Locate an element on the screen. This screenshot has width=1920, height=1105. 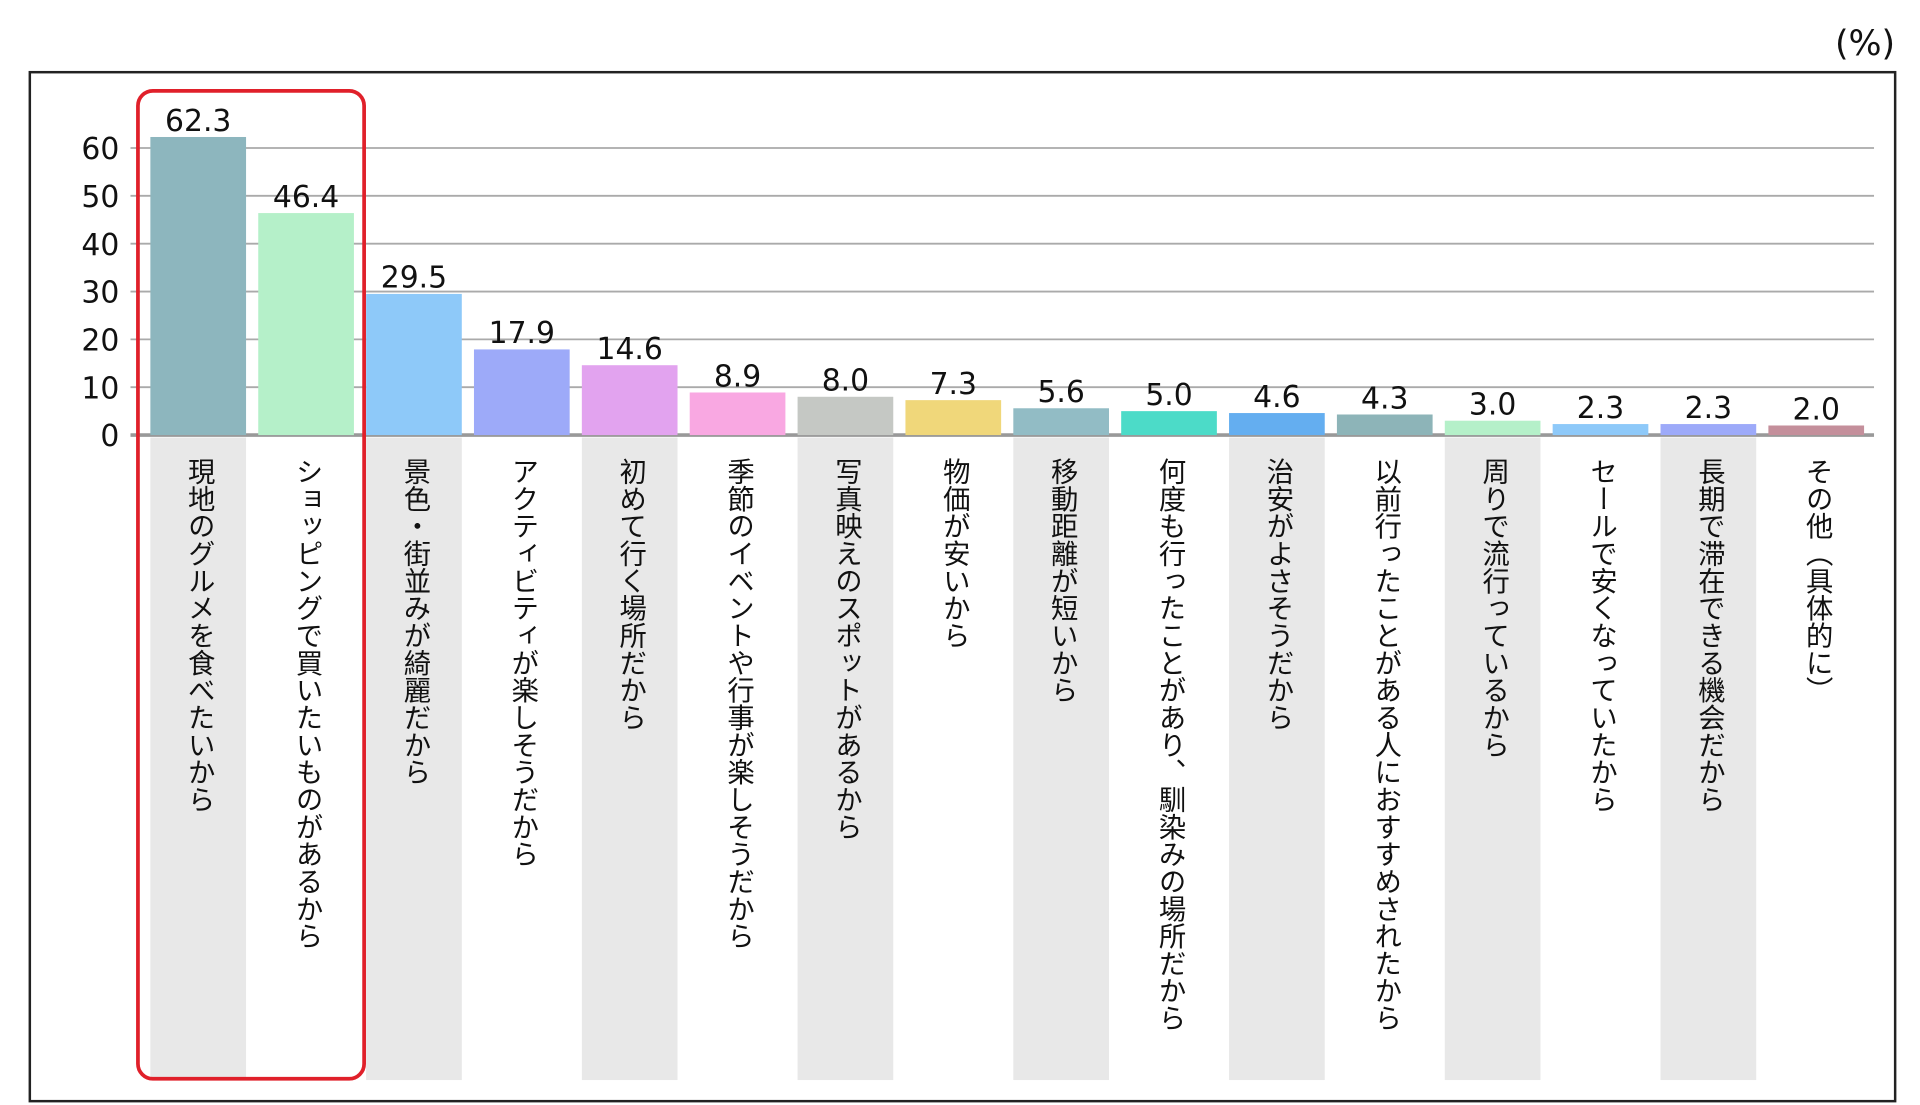
data-label: 4.3 is located at coordinates (1384, 398).